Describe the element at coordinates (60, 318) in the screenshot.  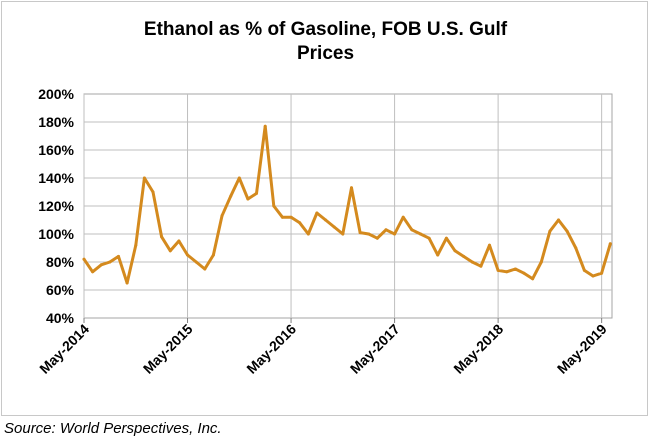
I see `y-tick-label: 40%` at that location.